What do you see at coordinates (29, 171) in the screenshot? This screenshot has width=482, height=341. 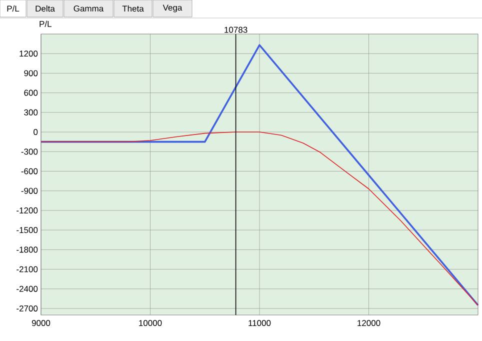 I see `y-tick-label: -600` at bounding box center [29, 171].